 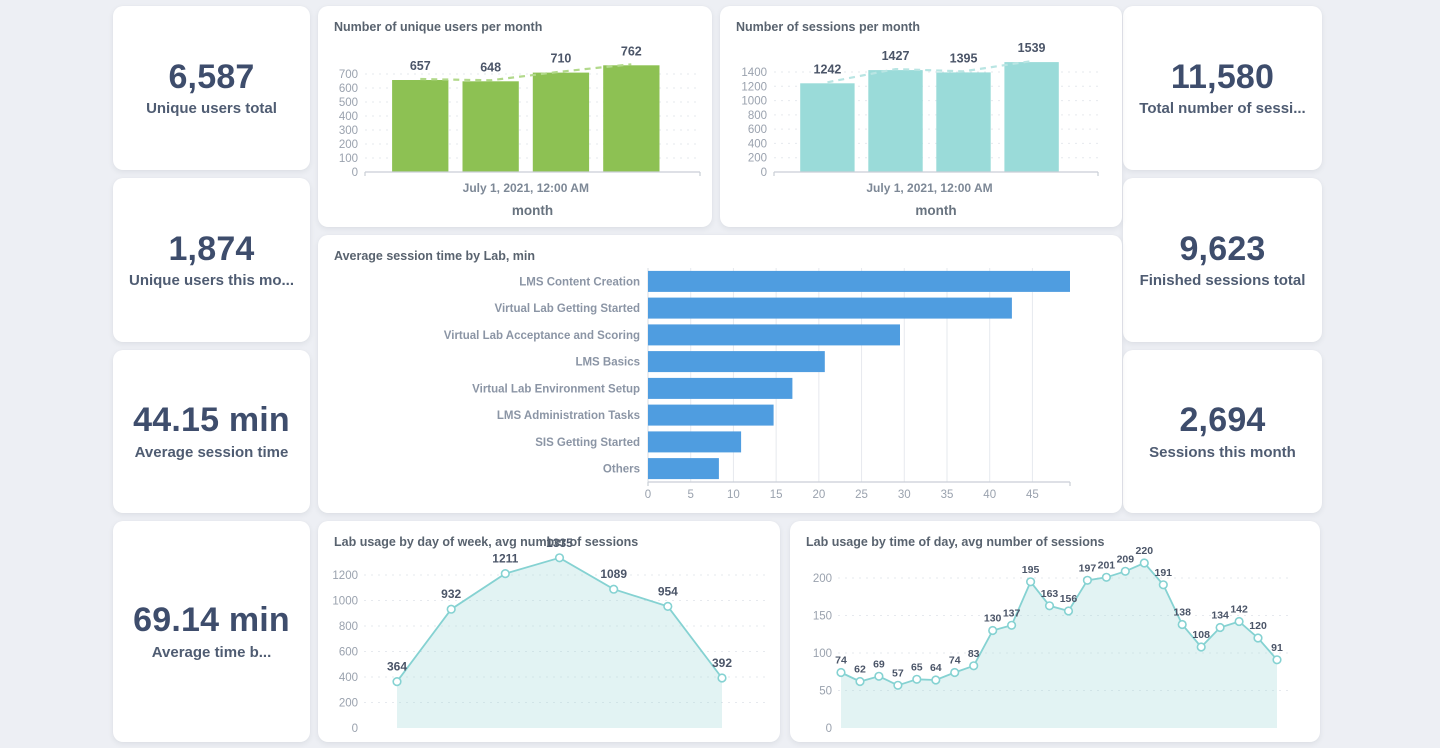 What do you see at coordinates (722, 663) in the screenshot?
I see `svg-text: 392` at bounding box center [722, 663].